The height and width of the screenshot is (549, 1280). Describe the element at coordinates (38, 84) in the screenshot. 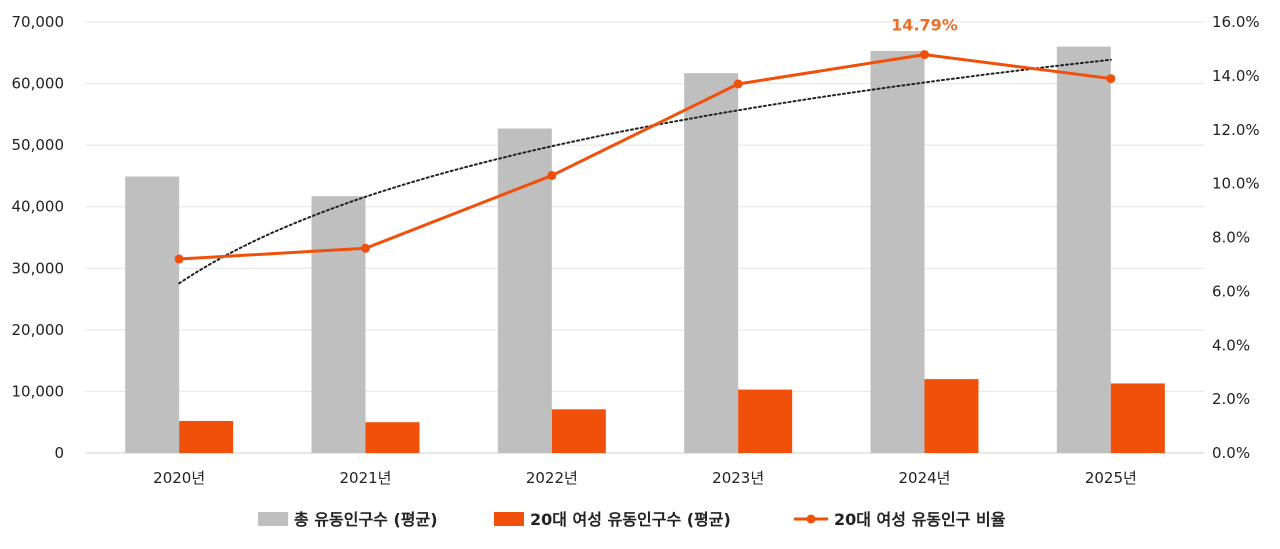

I see `left-tick-label: 60,000` at that location.